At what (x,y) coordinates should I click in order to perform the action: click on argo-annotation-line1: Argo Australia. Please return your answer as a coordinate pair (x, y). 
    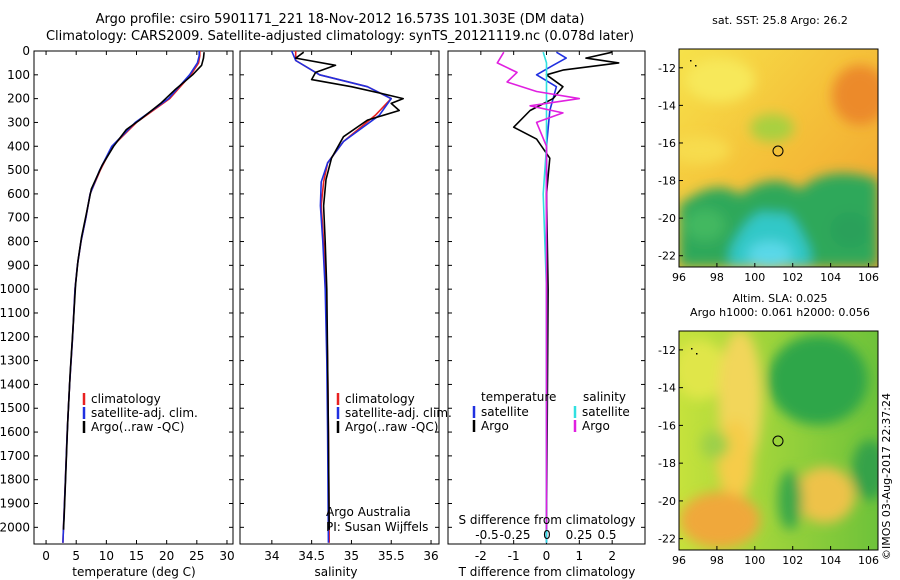
    Looking at the image, I should click on (368, 512).